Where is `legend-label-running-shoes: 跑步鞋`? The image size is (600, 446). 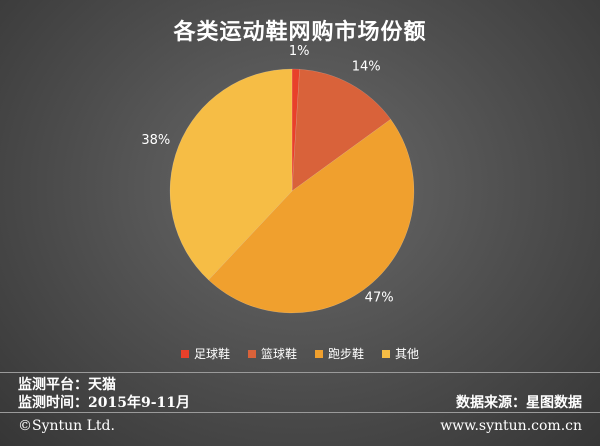 legend-label-running-shoes: 跑步鞋 is located at coordinates (346, 354).